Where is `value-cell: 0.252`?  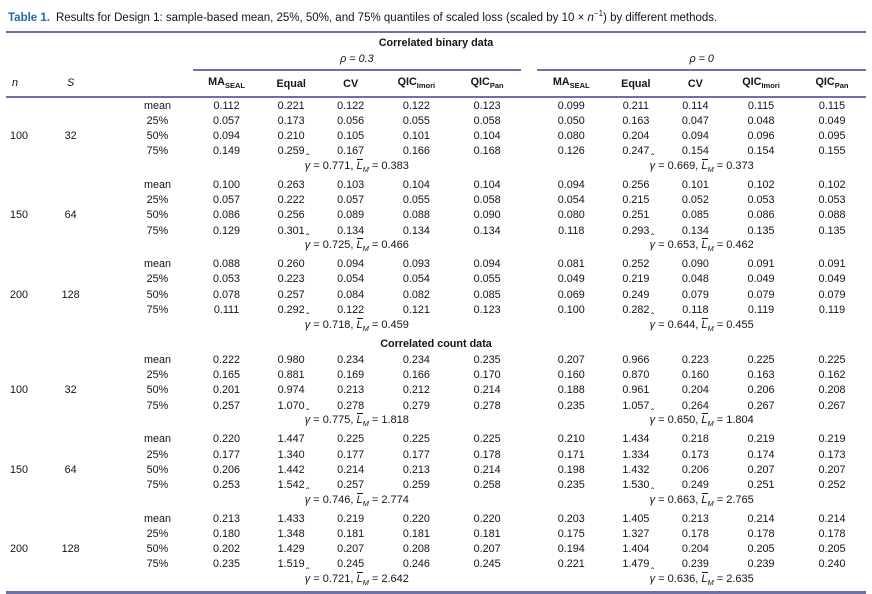 value-cell: 0.252 is located at coordinates (636, 264).